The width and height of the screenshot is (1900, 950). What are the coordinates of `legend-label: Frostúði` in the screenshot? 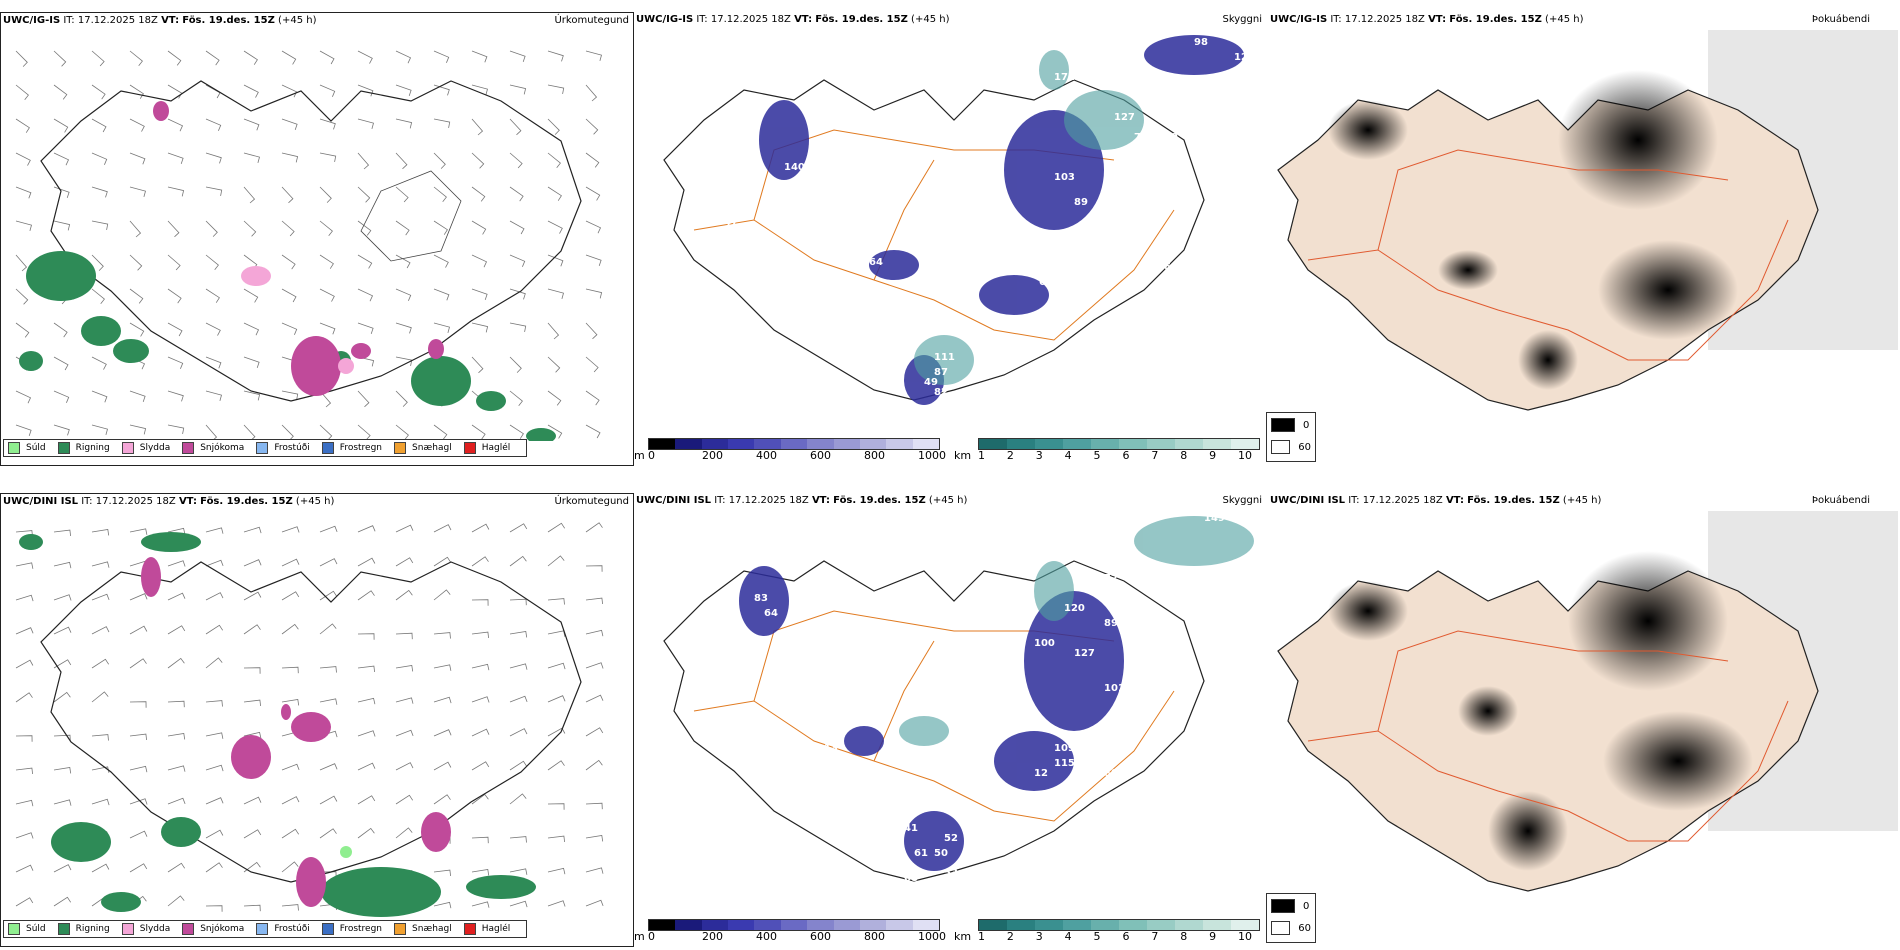 It's located at (292, 929).